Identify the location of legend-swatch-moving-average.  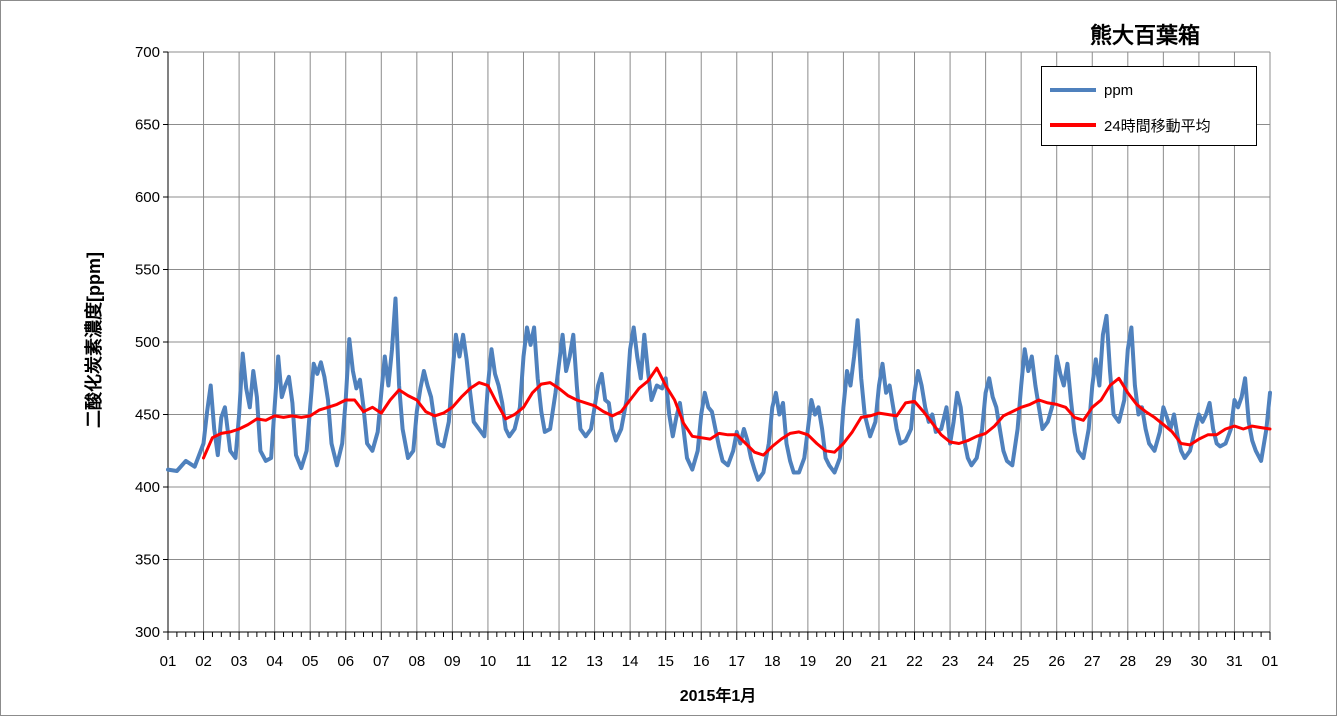
(1073, 125).